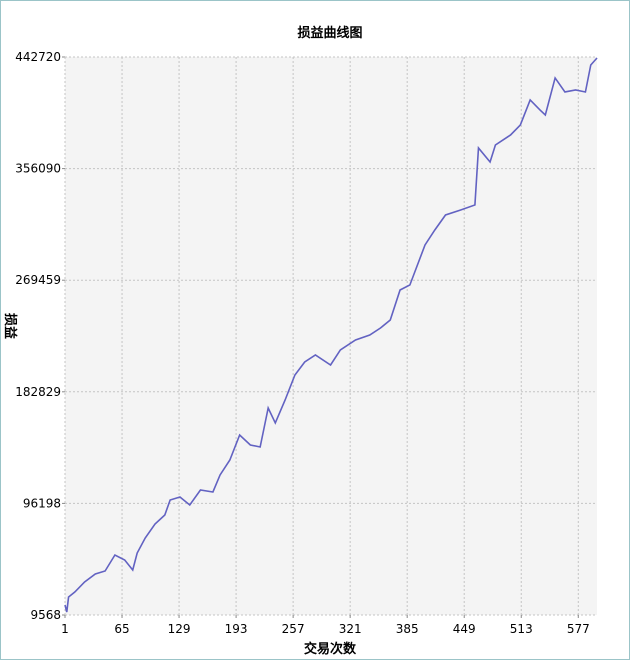  Describe the element at coordinates (10, 326) in the screenshot. I see `y-axis-label: 损益` at that location.